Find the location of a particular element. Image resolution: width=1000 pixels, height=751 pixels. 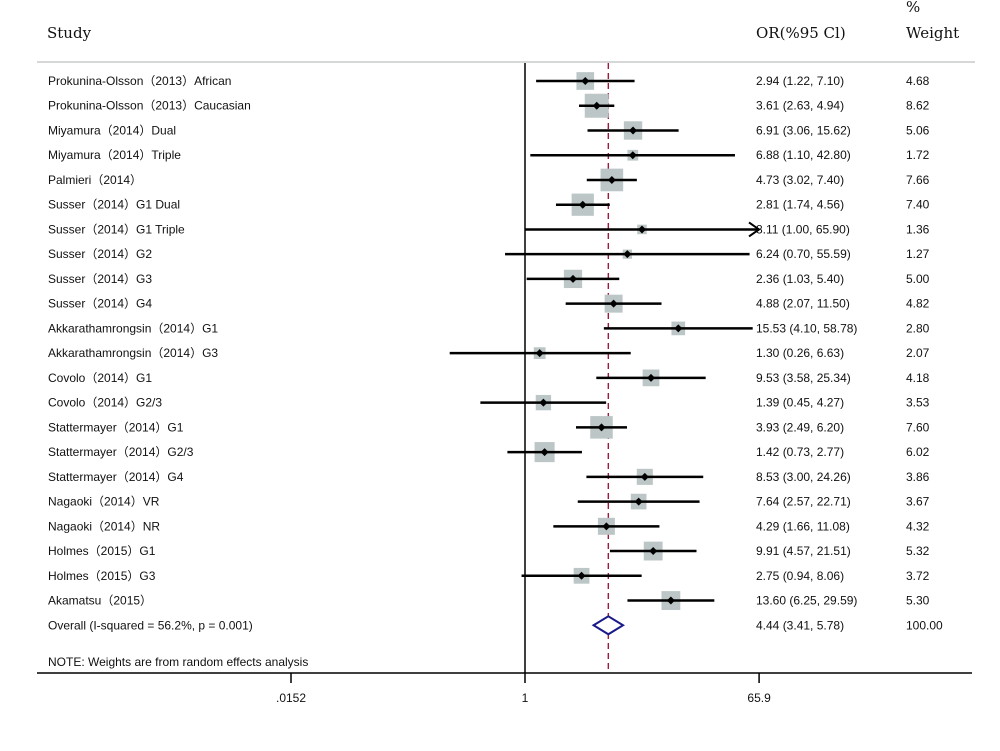

study-or-ci: 13.60 (6.25, 29.59) is located at coordinates (806, 601).